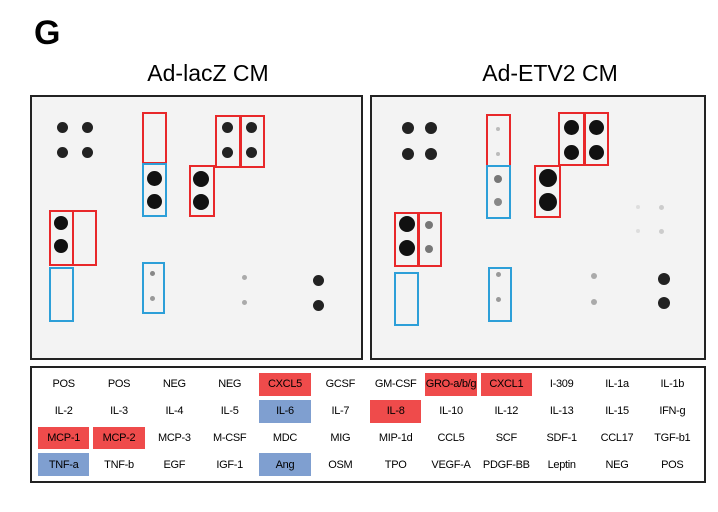  I want to click on key-cell: MCP-1, so click(64, 438).